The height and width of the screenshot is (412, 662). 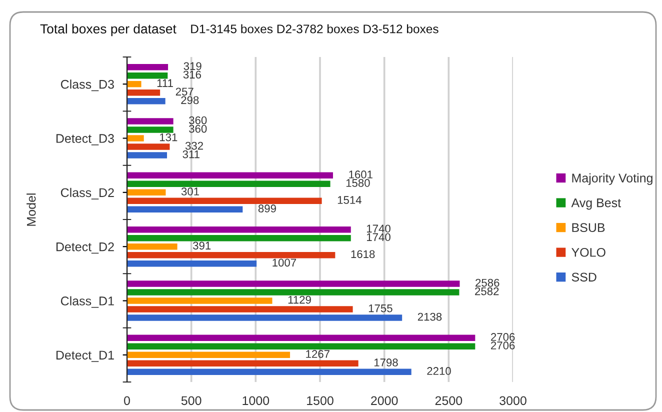 What do you see at coordinates (87, 86) in the screenshot?
I see `y-tick-label: Class_D3` at bounding box center [87, 86].